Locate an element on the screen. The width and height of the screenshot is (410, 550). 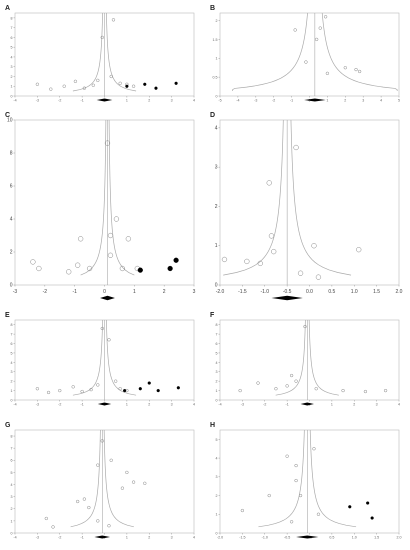
x-tick-label: 0.0 is located at coordinates (309, 292).